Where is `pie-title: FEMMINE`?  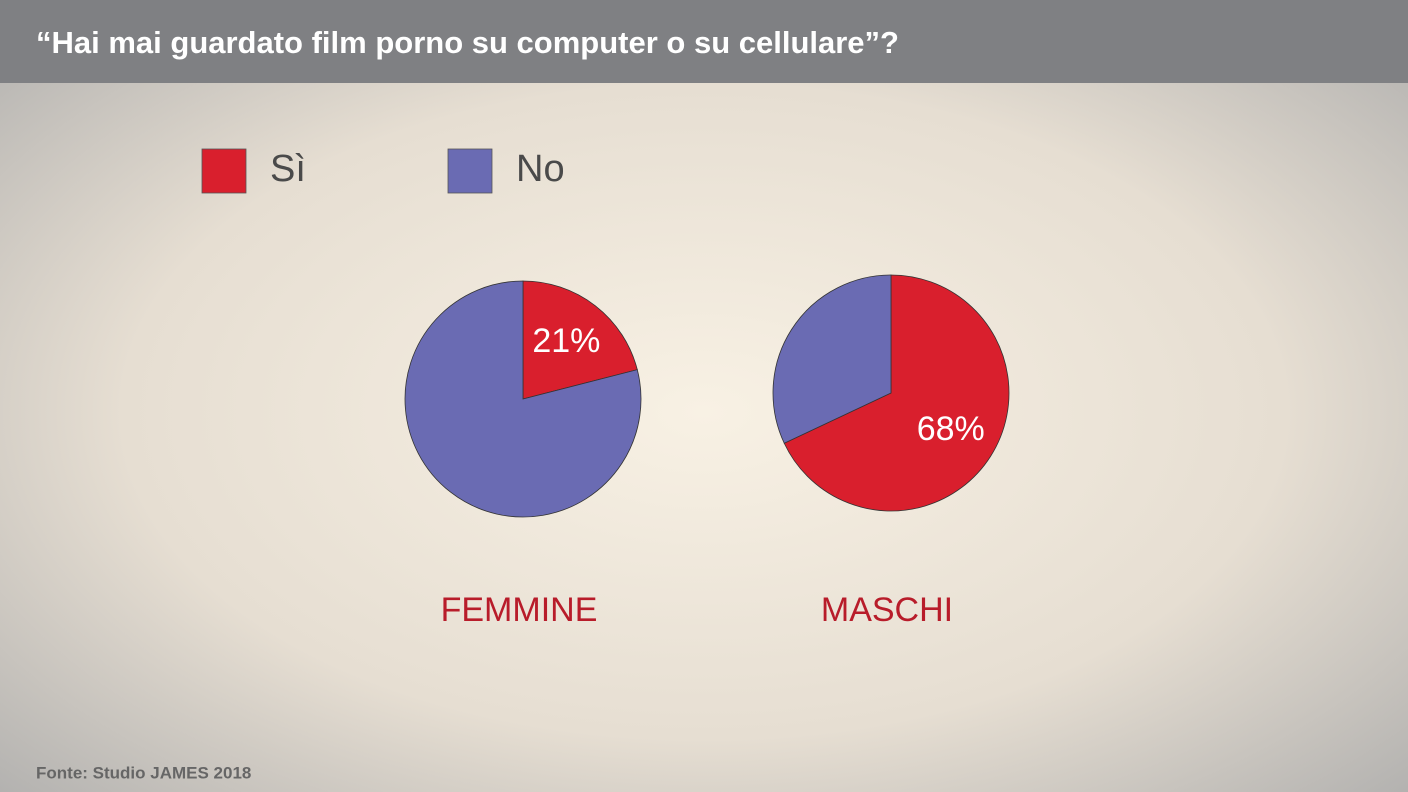 pie-title: FEMMINE is located at coordinates (519, 610).